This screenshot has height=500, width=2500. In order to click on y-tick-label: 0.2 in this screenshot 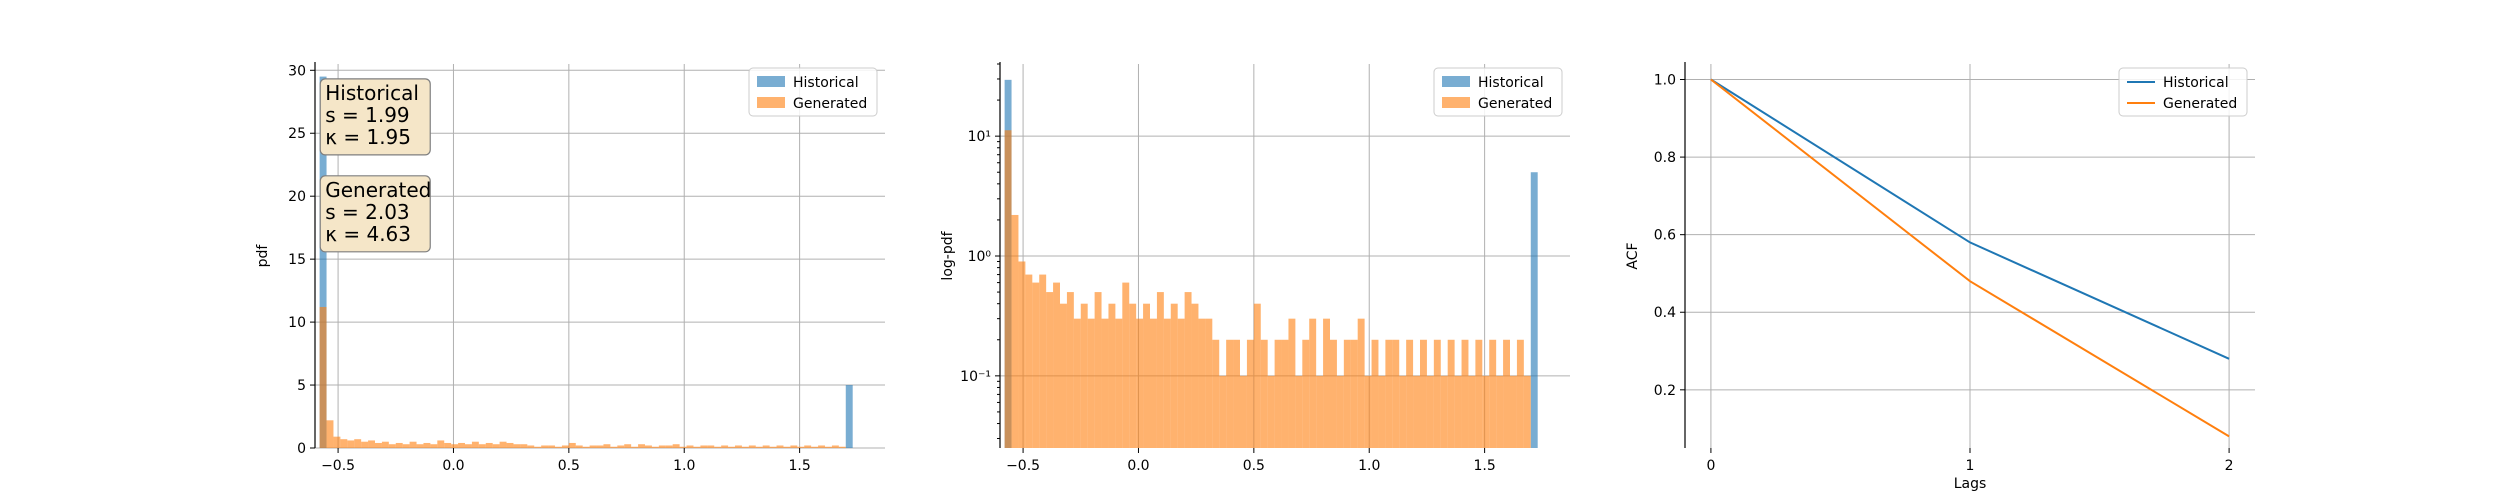, I will do `click(1665, 391)`.